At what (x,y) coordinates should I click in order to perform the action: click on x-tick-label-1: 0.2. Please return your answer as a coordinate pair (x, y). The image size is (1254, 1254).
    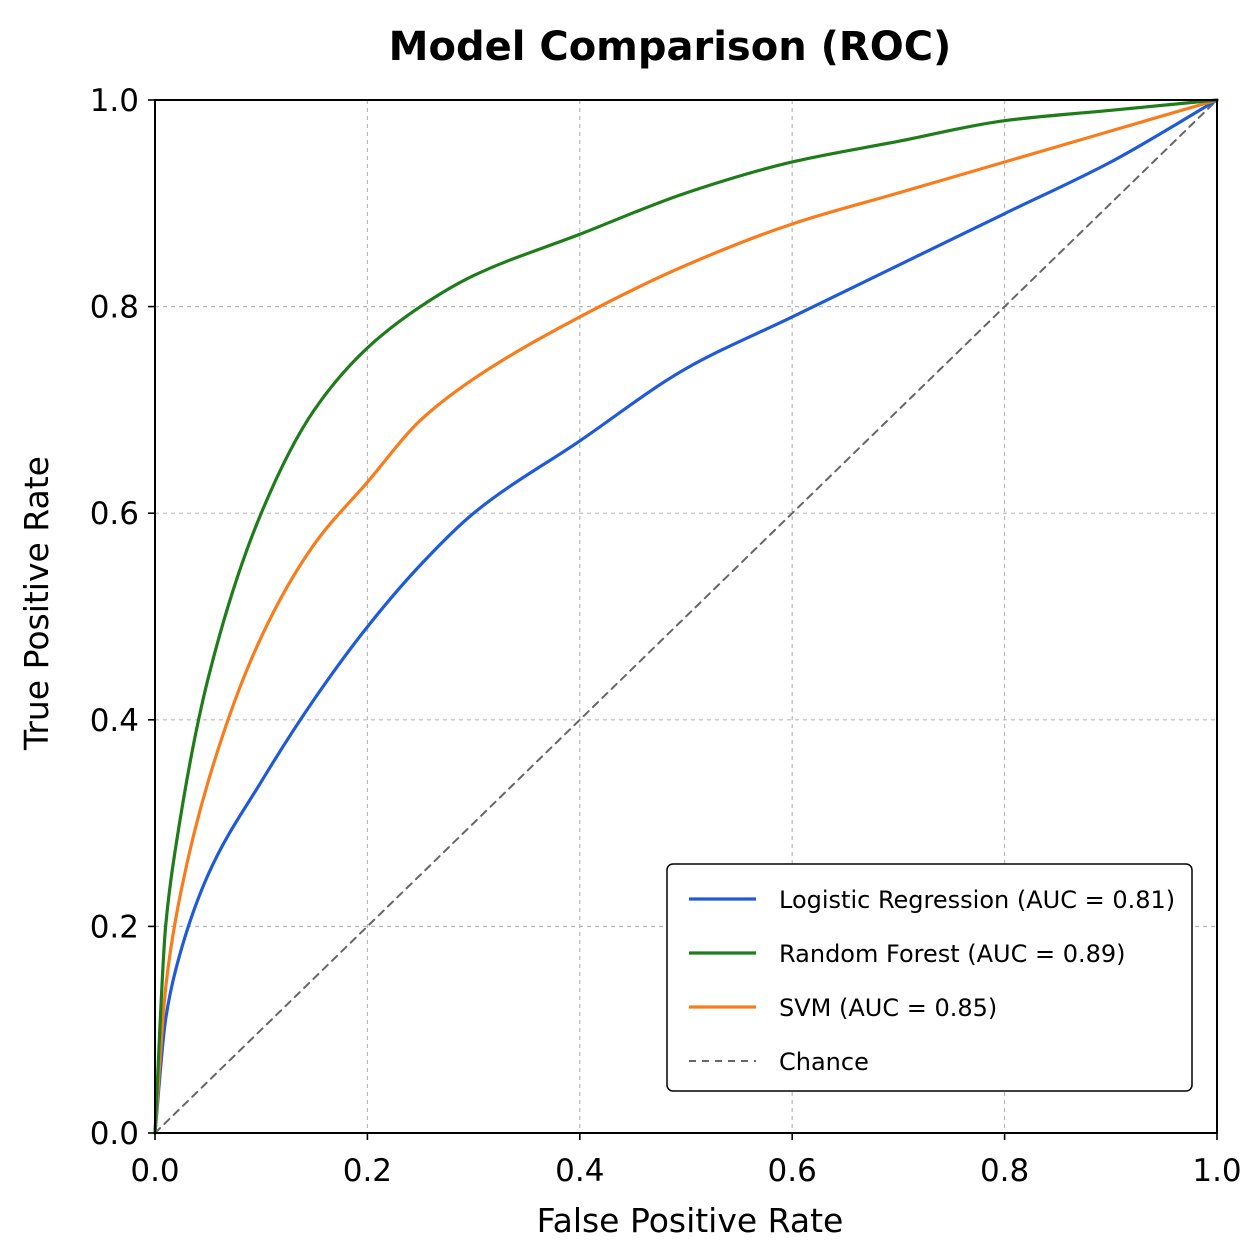
    Looking at the image, I should click on (367, 1171).